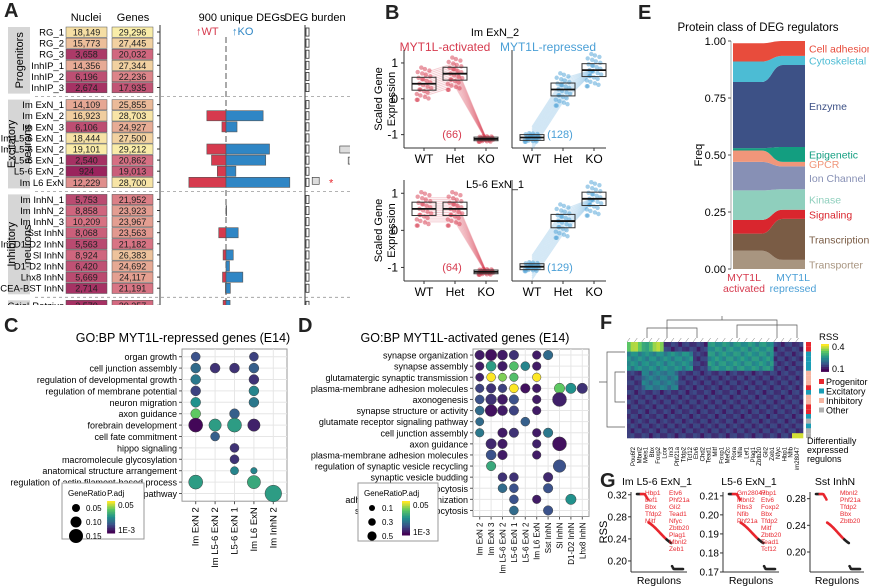 The height and width of the screenshot is (587, 869). Describe the element at coordinates (166, 105) in the screenshot. I see `table-row: Im ExN_1 14,109 25,855` at that location.